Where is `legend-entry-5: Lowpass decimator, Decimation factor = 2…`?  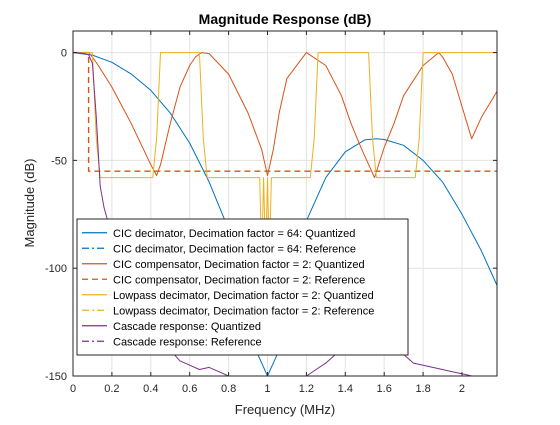 legend-entry-5: Lowpass decimator, Decimation factor = 2… is located at coordinates (243, 311).